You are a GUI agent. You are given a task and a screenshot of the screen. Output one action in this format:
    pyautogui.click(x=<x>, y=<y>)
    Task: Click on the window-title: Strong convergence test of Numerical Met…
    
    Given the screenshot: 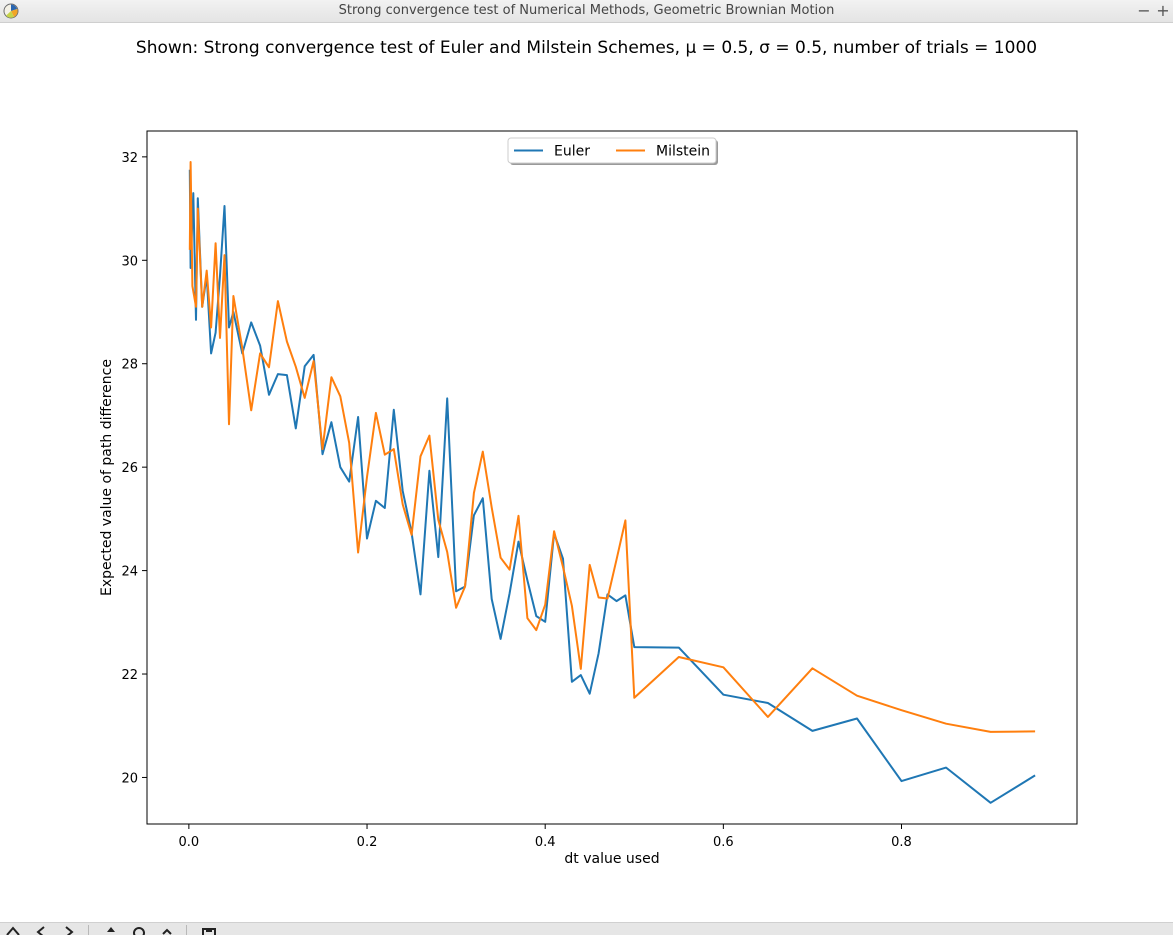 What is the action you would take?
    pyautogui.click(x=586, y=10)
    